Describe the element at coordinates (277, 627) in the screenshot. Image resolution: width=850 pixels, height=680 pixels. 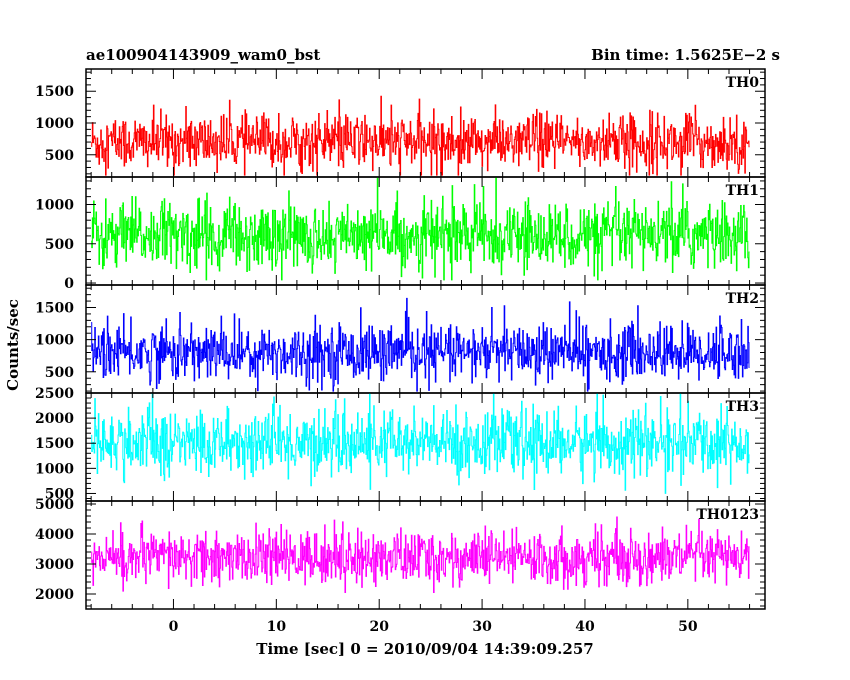
I see `x-tick-label: 10` at that location.